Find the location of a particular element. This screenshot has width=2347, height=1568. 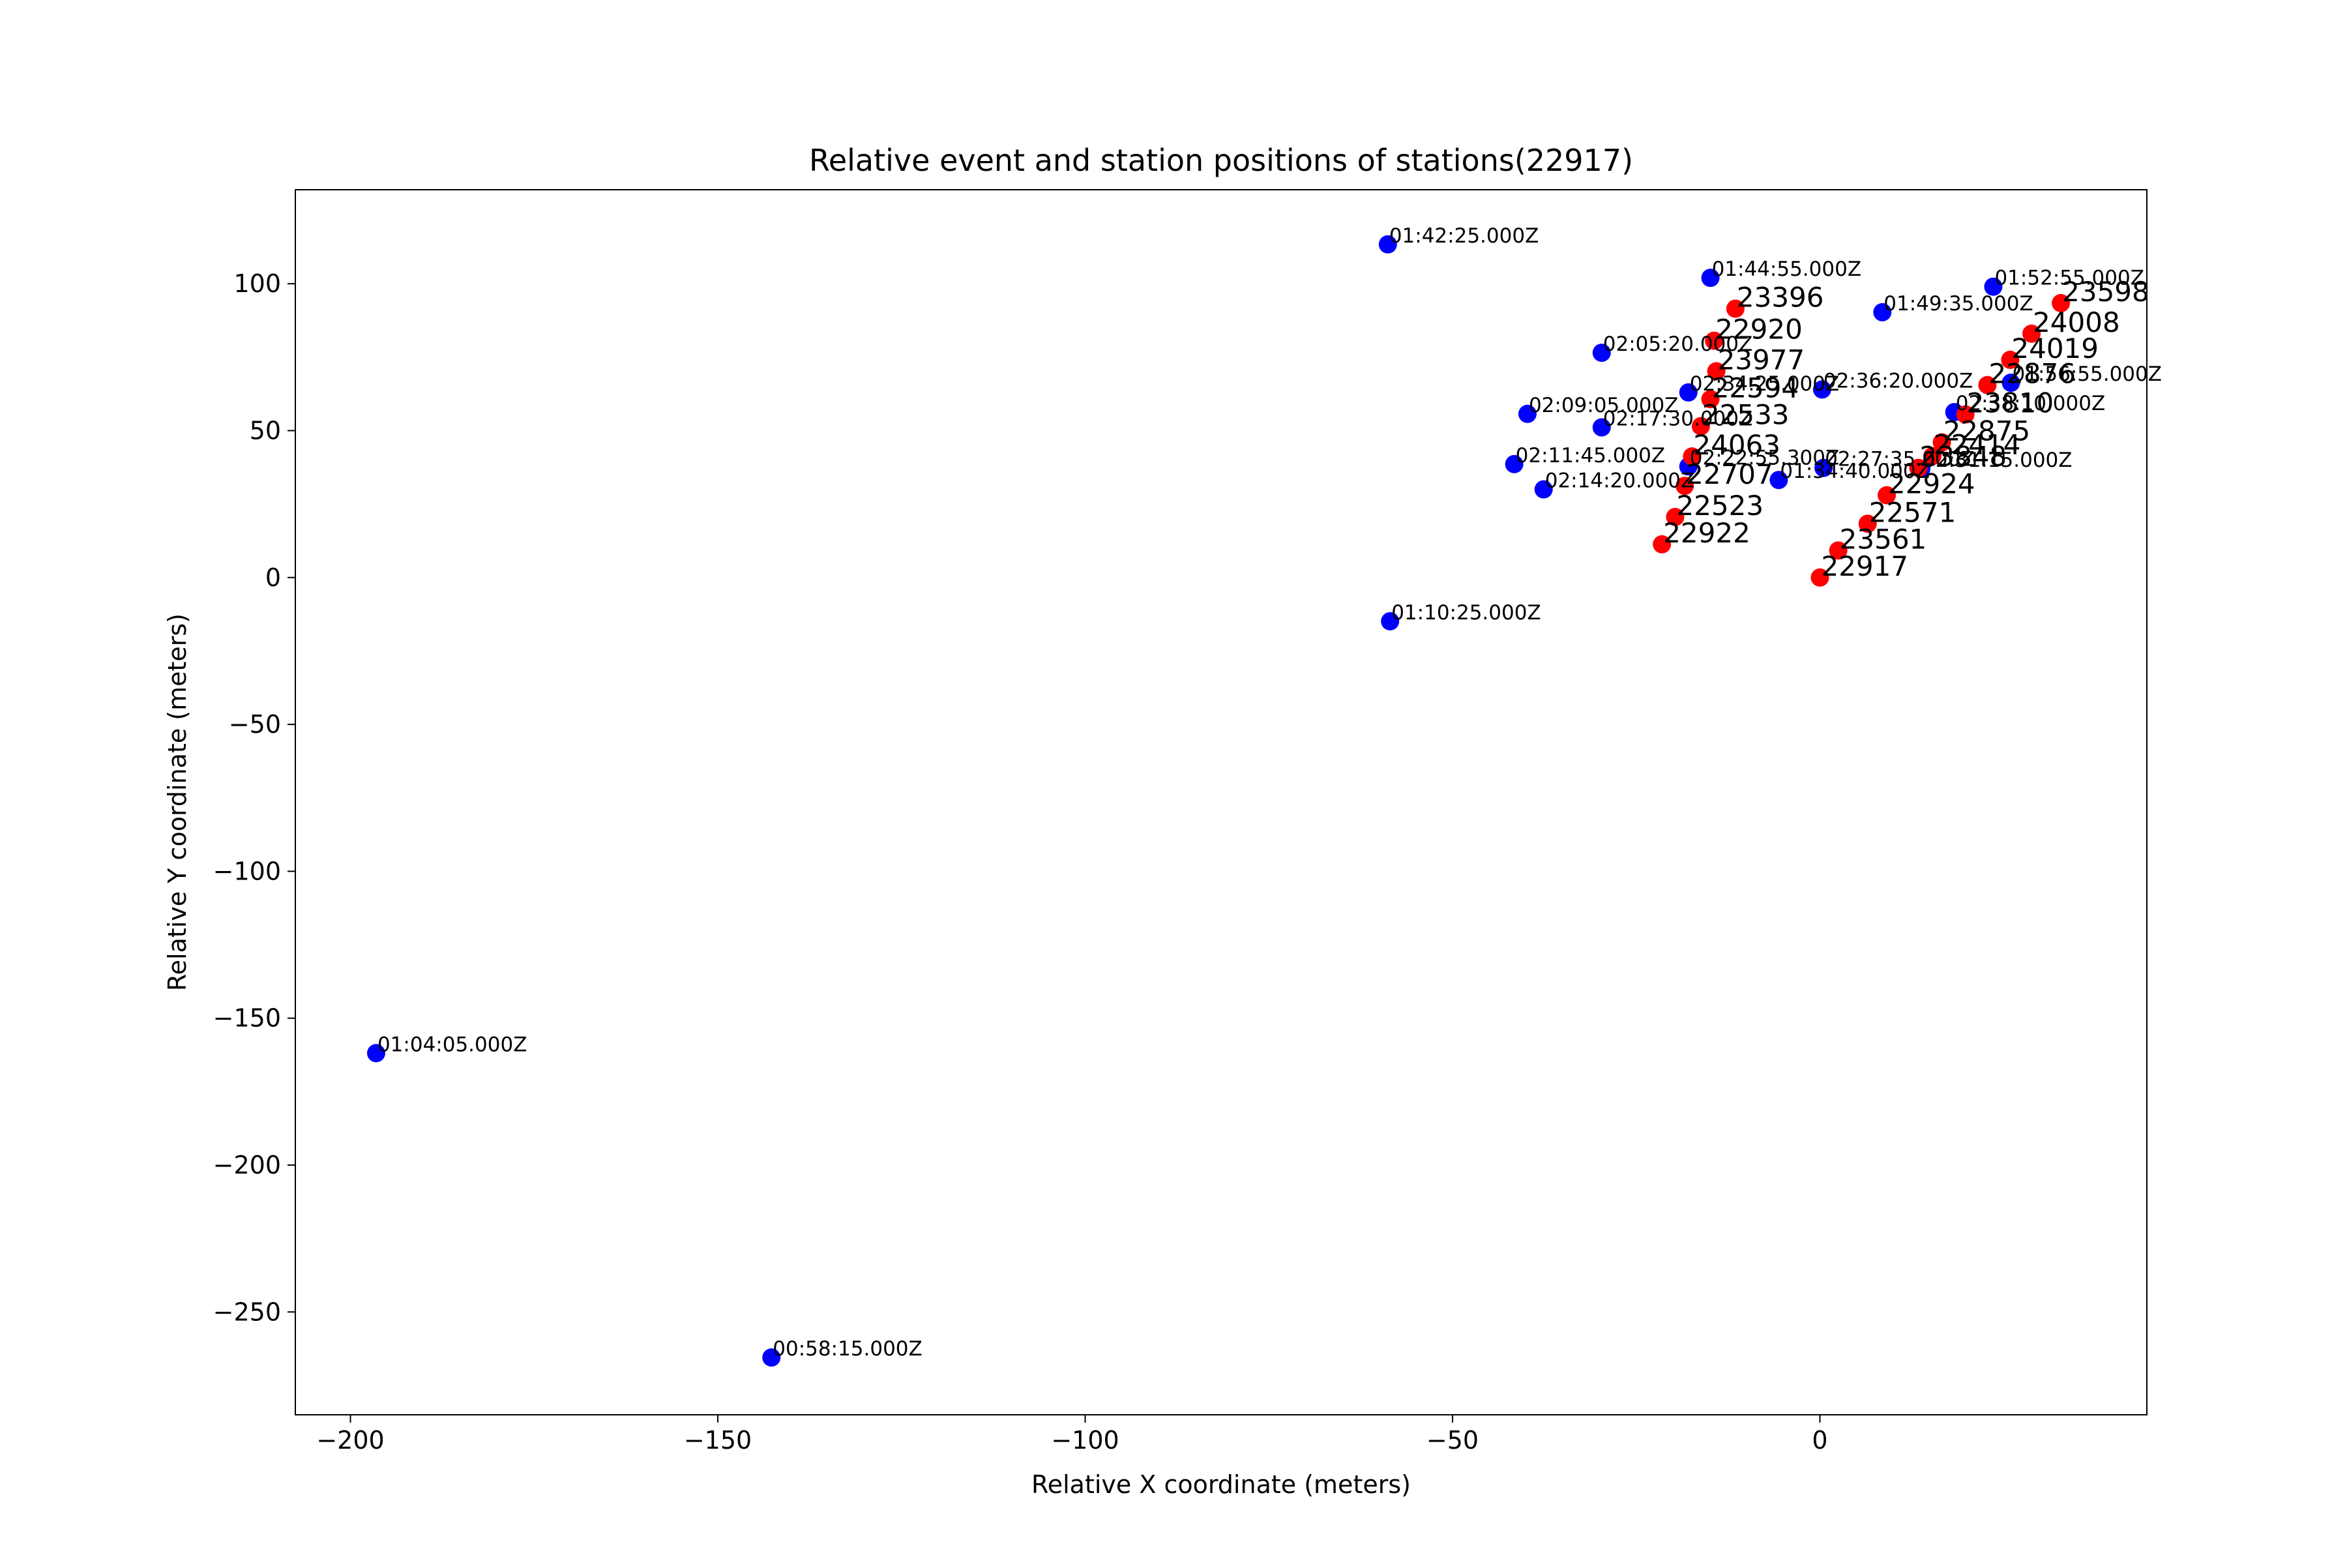

station-label: 22924 is located at coordinates (1931, 484).